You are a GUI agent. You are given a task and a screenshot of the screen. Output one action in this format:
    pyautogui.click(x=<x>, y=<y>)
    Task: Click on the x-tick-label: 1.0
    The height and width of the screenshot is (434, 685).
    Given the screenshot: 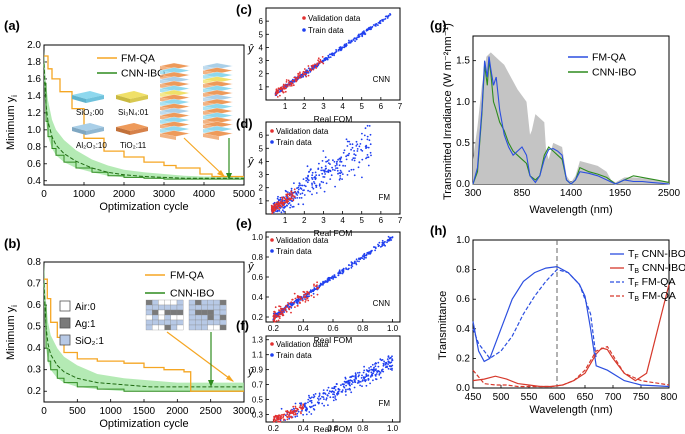 What is the action you would take?
    pyautogui.click(x=393, y=428)
    